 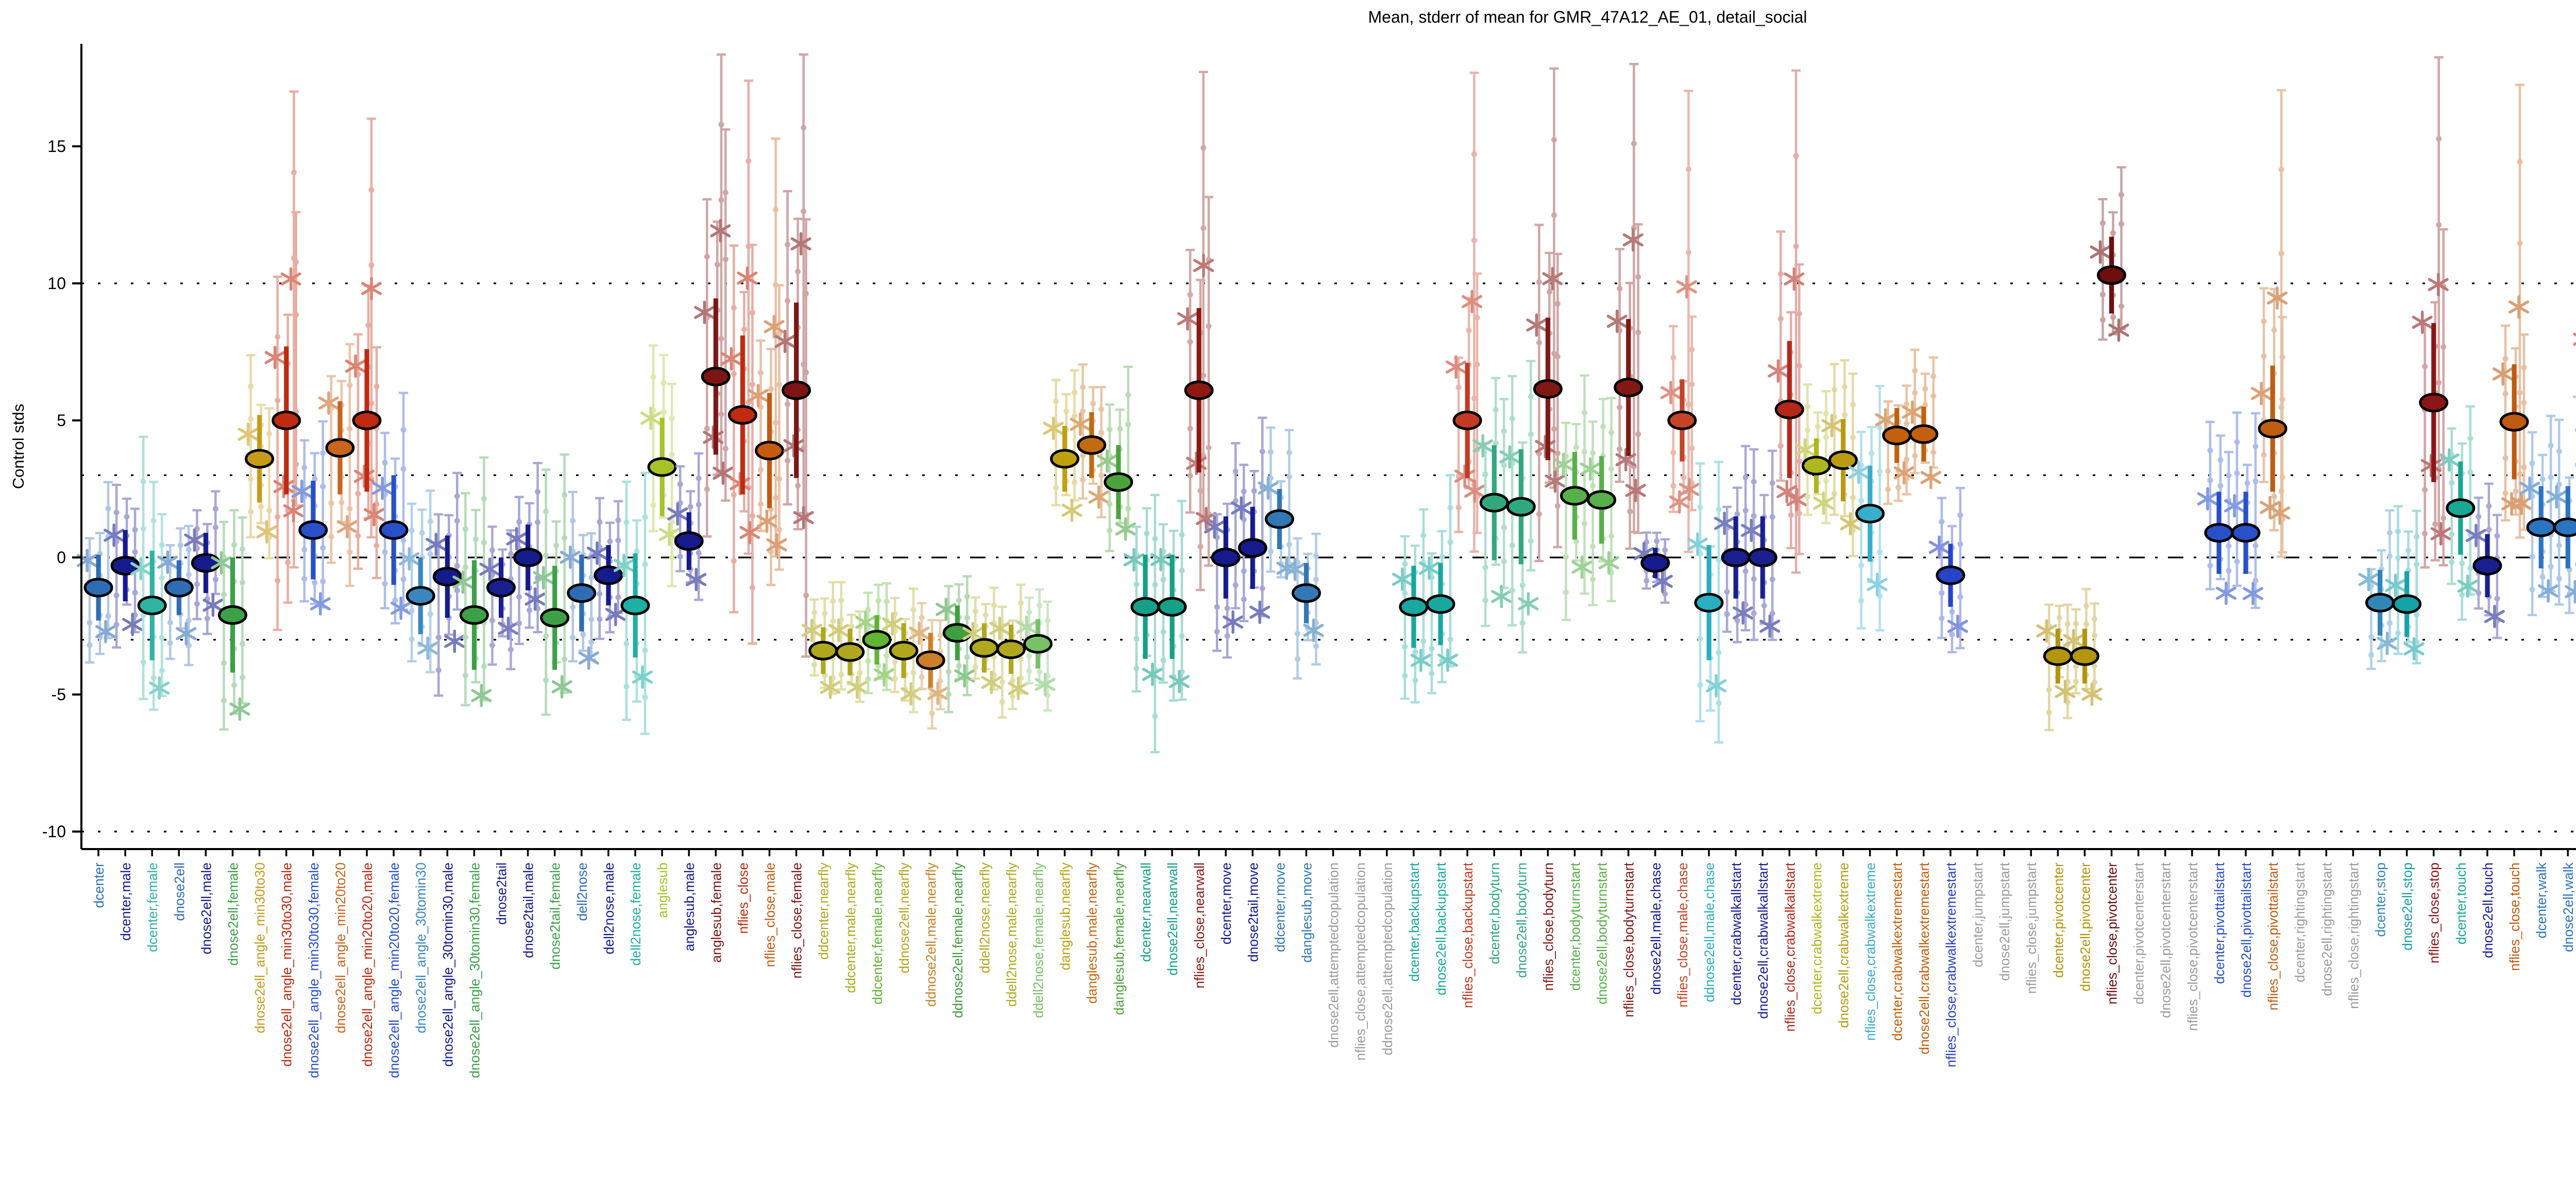 What do you see at coordinates (743, 898) in the screenshot?
I see `x-category-label: nflies_close` at bounding box center [743, 898].